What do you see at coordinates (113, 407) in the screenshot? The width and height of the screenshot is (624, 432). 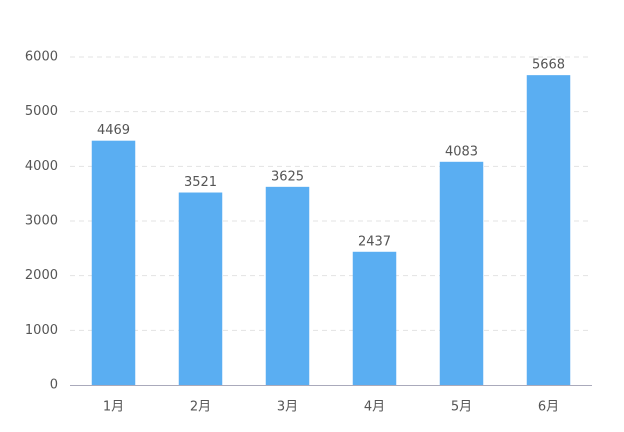 I see `x-tick-label: 1月` at bounding box center [113, 407].